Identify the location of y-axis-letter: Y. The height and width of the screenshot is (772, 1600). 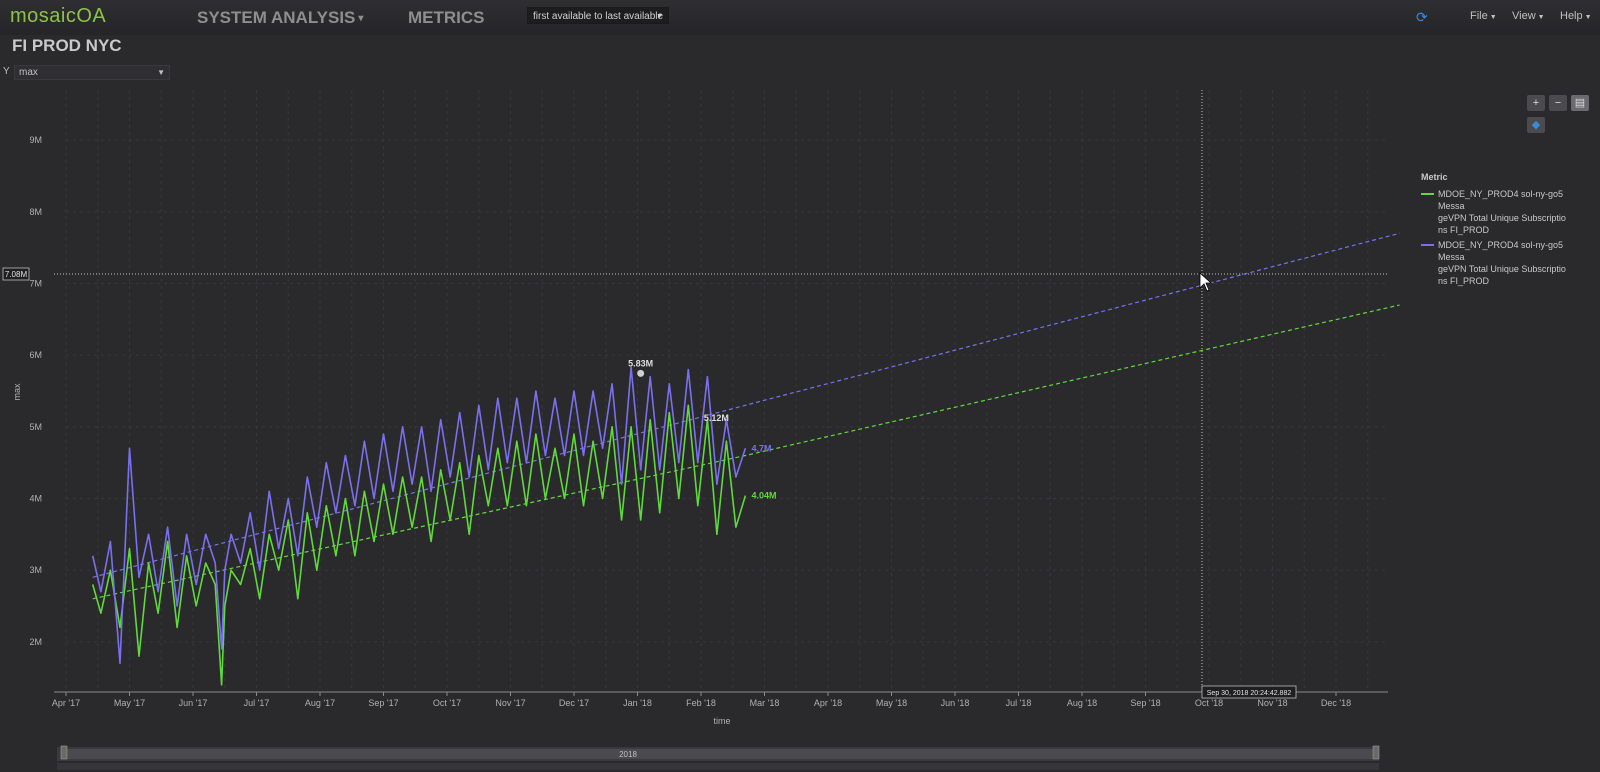
(6, 71).